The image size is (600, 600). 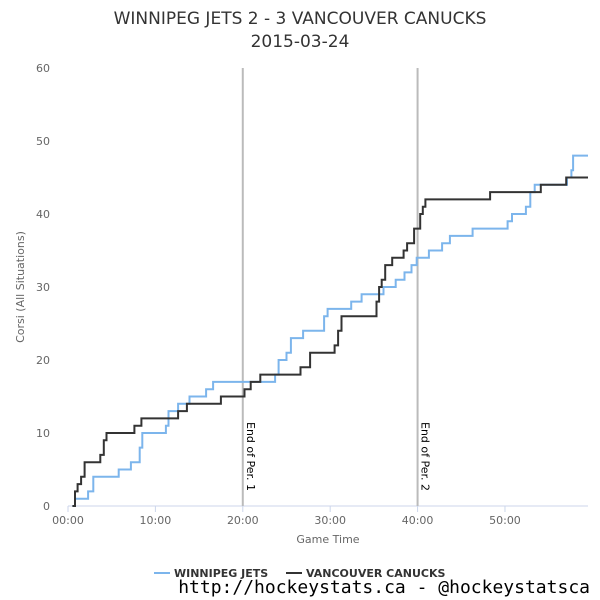 What do you see at coordinates (46, 506) in the screenshot?
I see `y-tick-label: 0` at bounding box center [46, 506].